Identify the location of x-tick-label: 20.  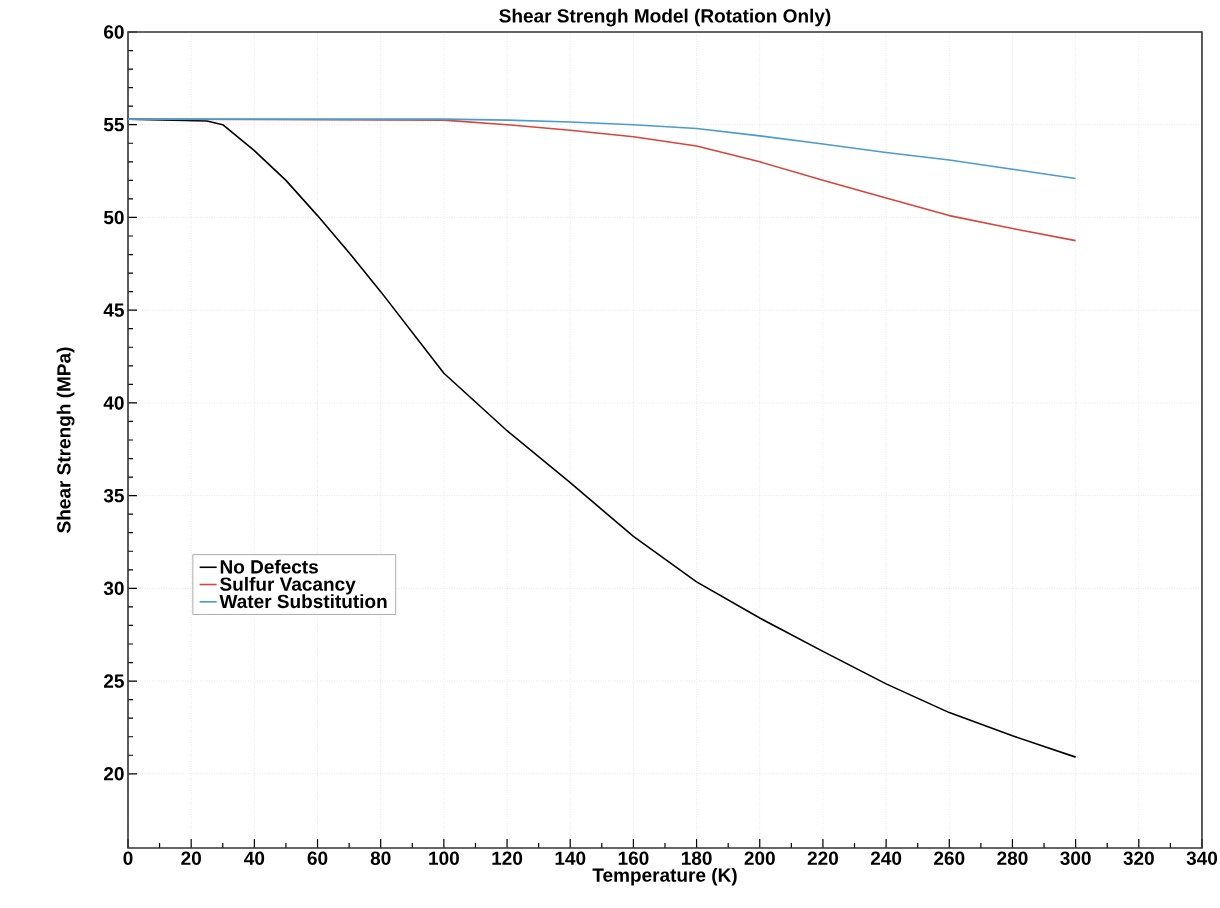
(191, 858).